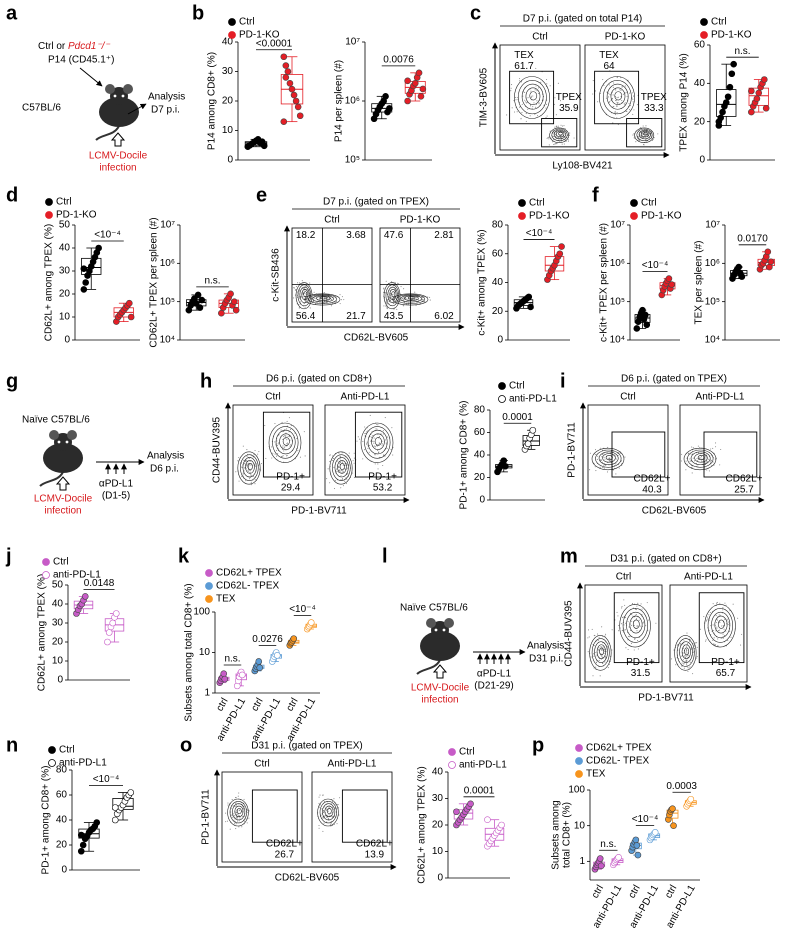 The height and width of the screenshot is (935, 800). What do you see at coordinates (261, 195) in the screenshot?
I see `panel-letter: e` at bounding box center [261, 195].